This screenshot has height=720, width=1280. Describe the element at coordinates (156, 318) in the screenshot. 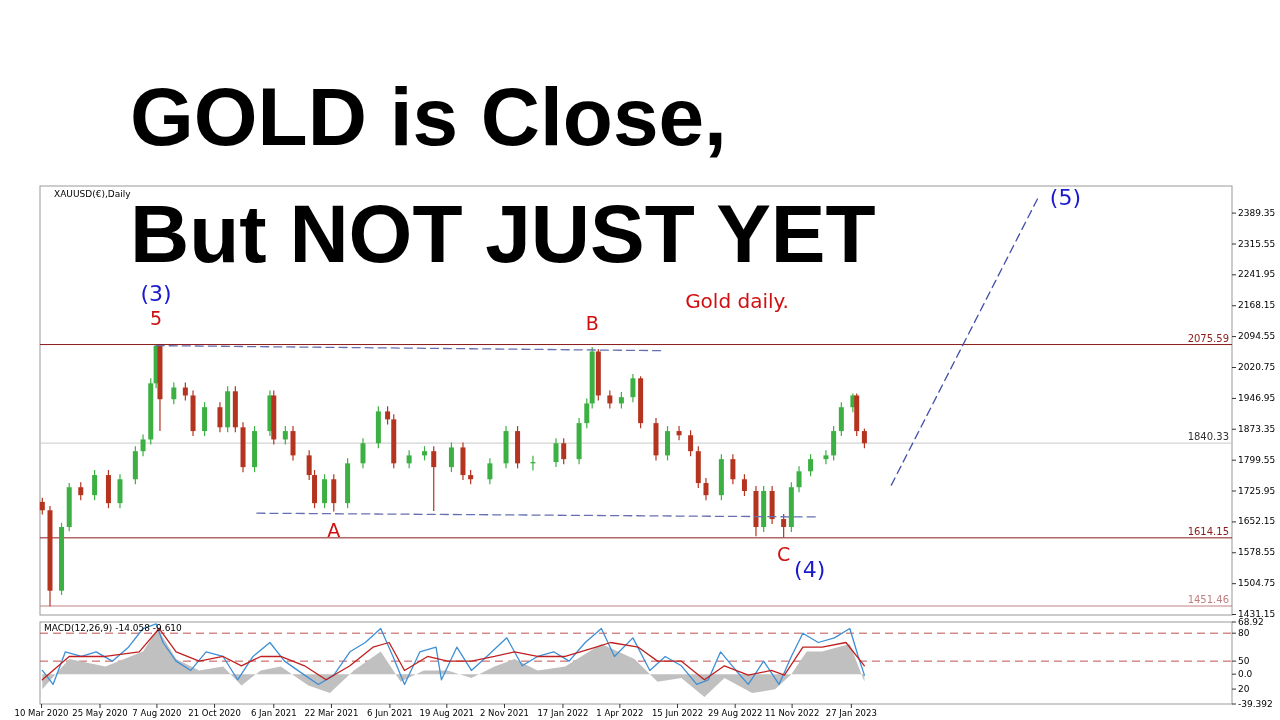

I see `annotation: 5` at that location.